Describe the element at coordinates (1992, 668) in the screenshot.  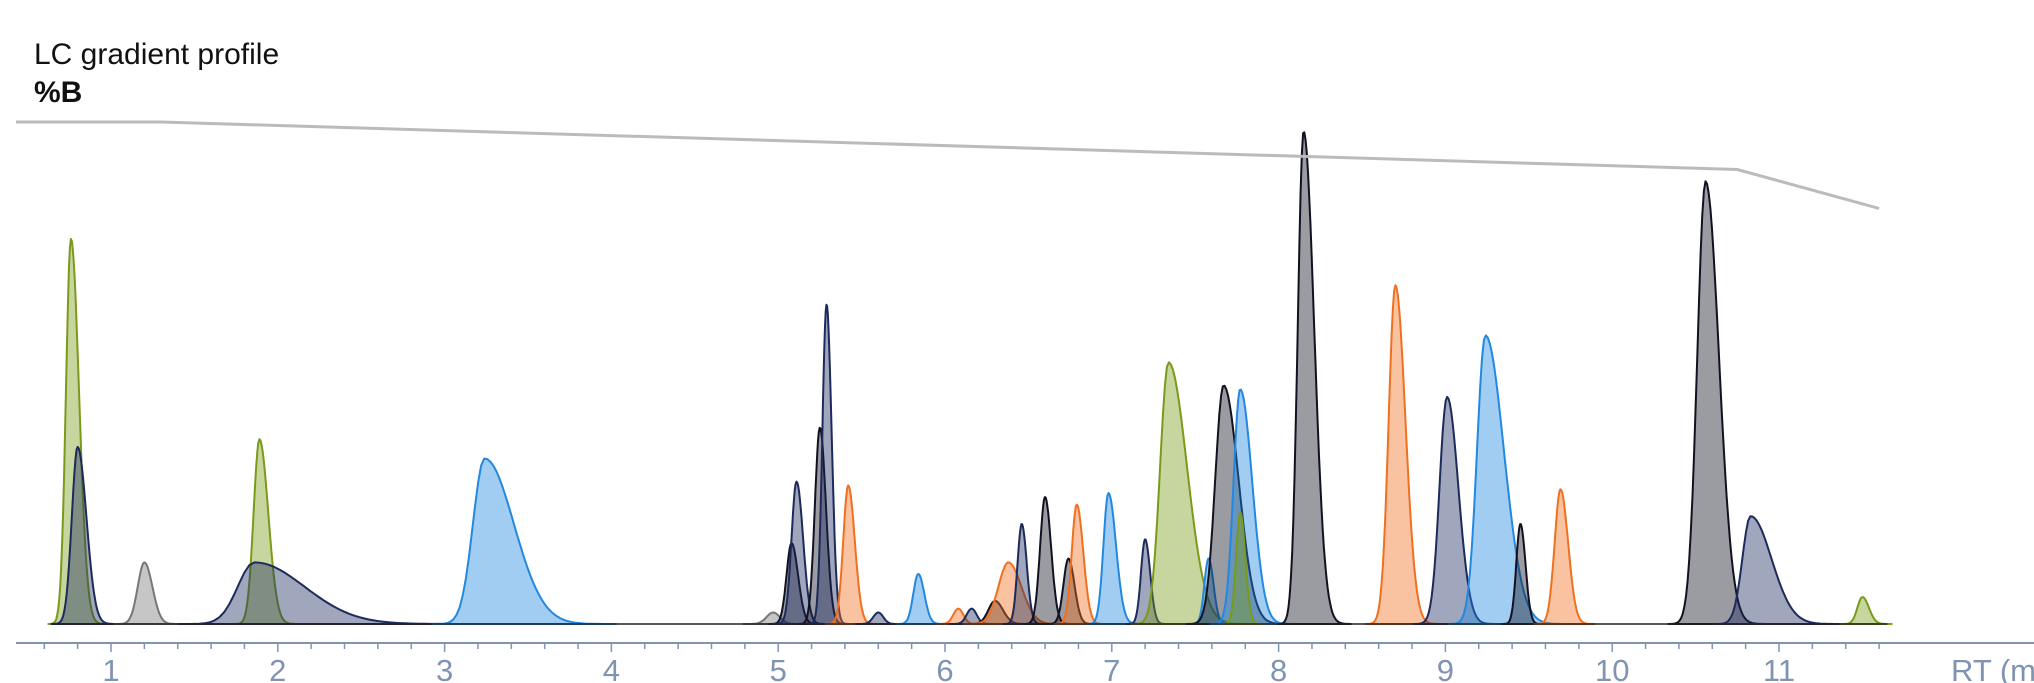
I see `x-axis-label: RT (min)` at that location.